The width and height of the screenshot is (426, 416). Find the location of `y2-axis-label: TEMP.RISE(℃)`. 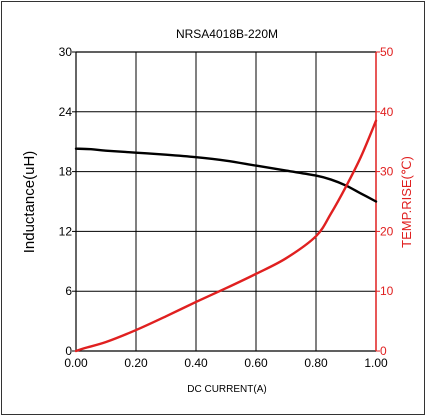

y2-axis-label: TEMP.RISE(℃) is located at coordinates (406, 202).